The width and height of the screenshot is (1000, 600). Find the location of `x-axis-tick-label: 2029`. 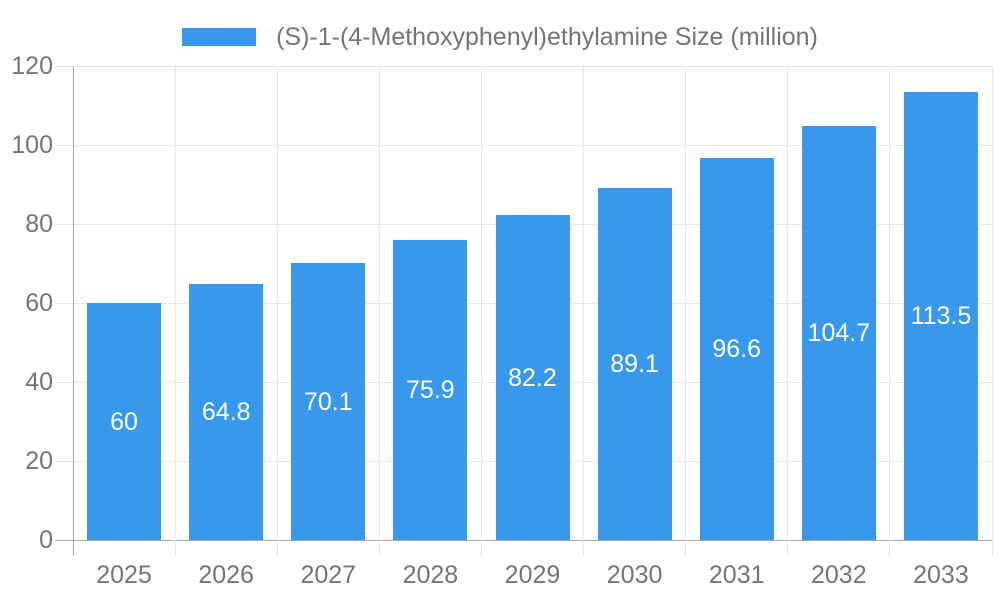

x-axis-tick-label: 2029 is located at coordinates (532, 575).